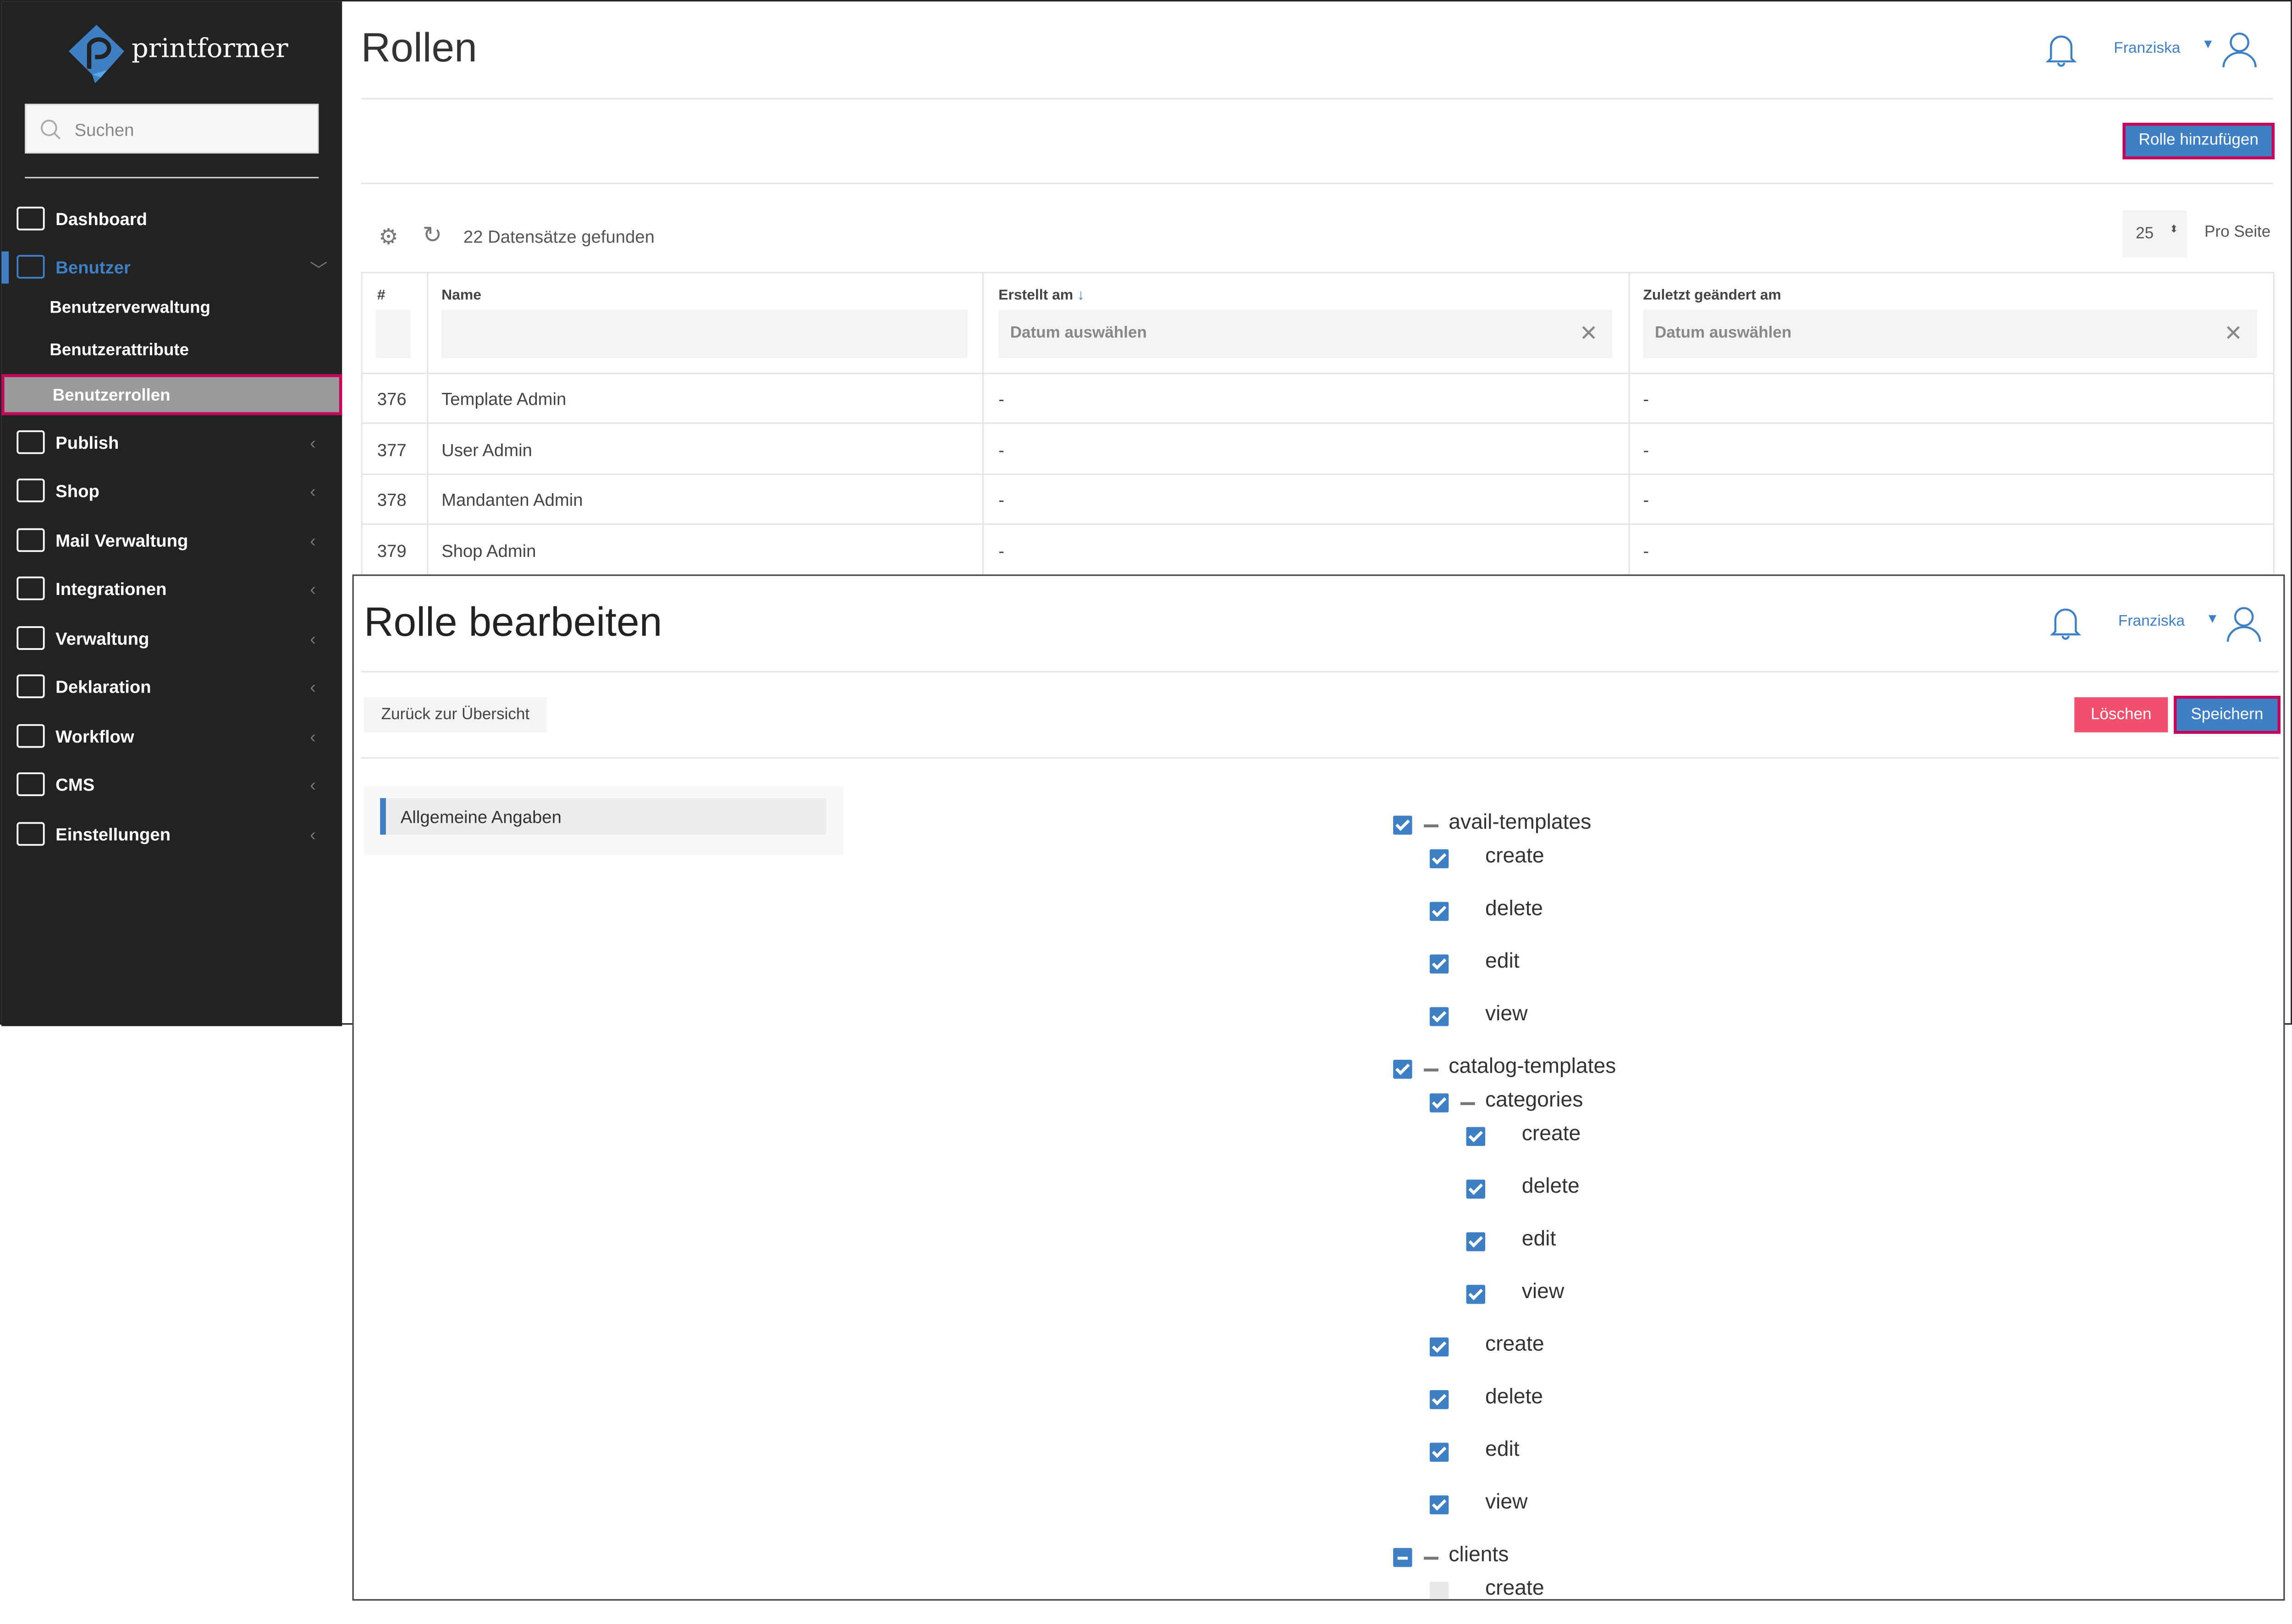 The height and width of the screenshot is (1624, 2292). I want to click on sidebar-item-cms: CMS ‹, so click(171, 785).